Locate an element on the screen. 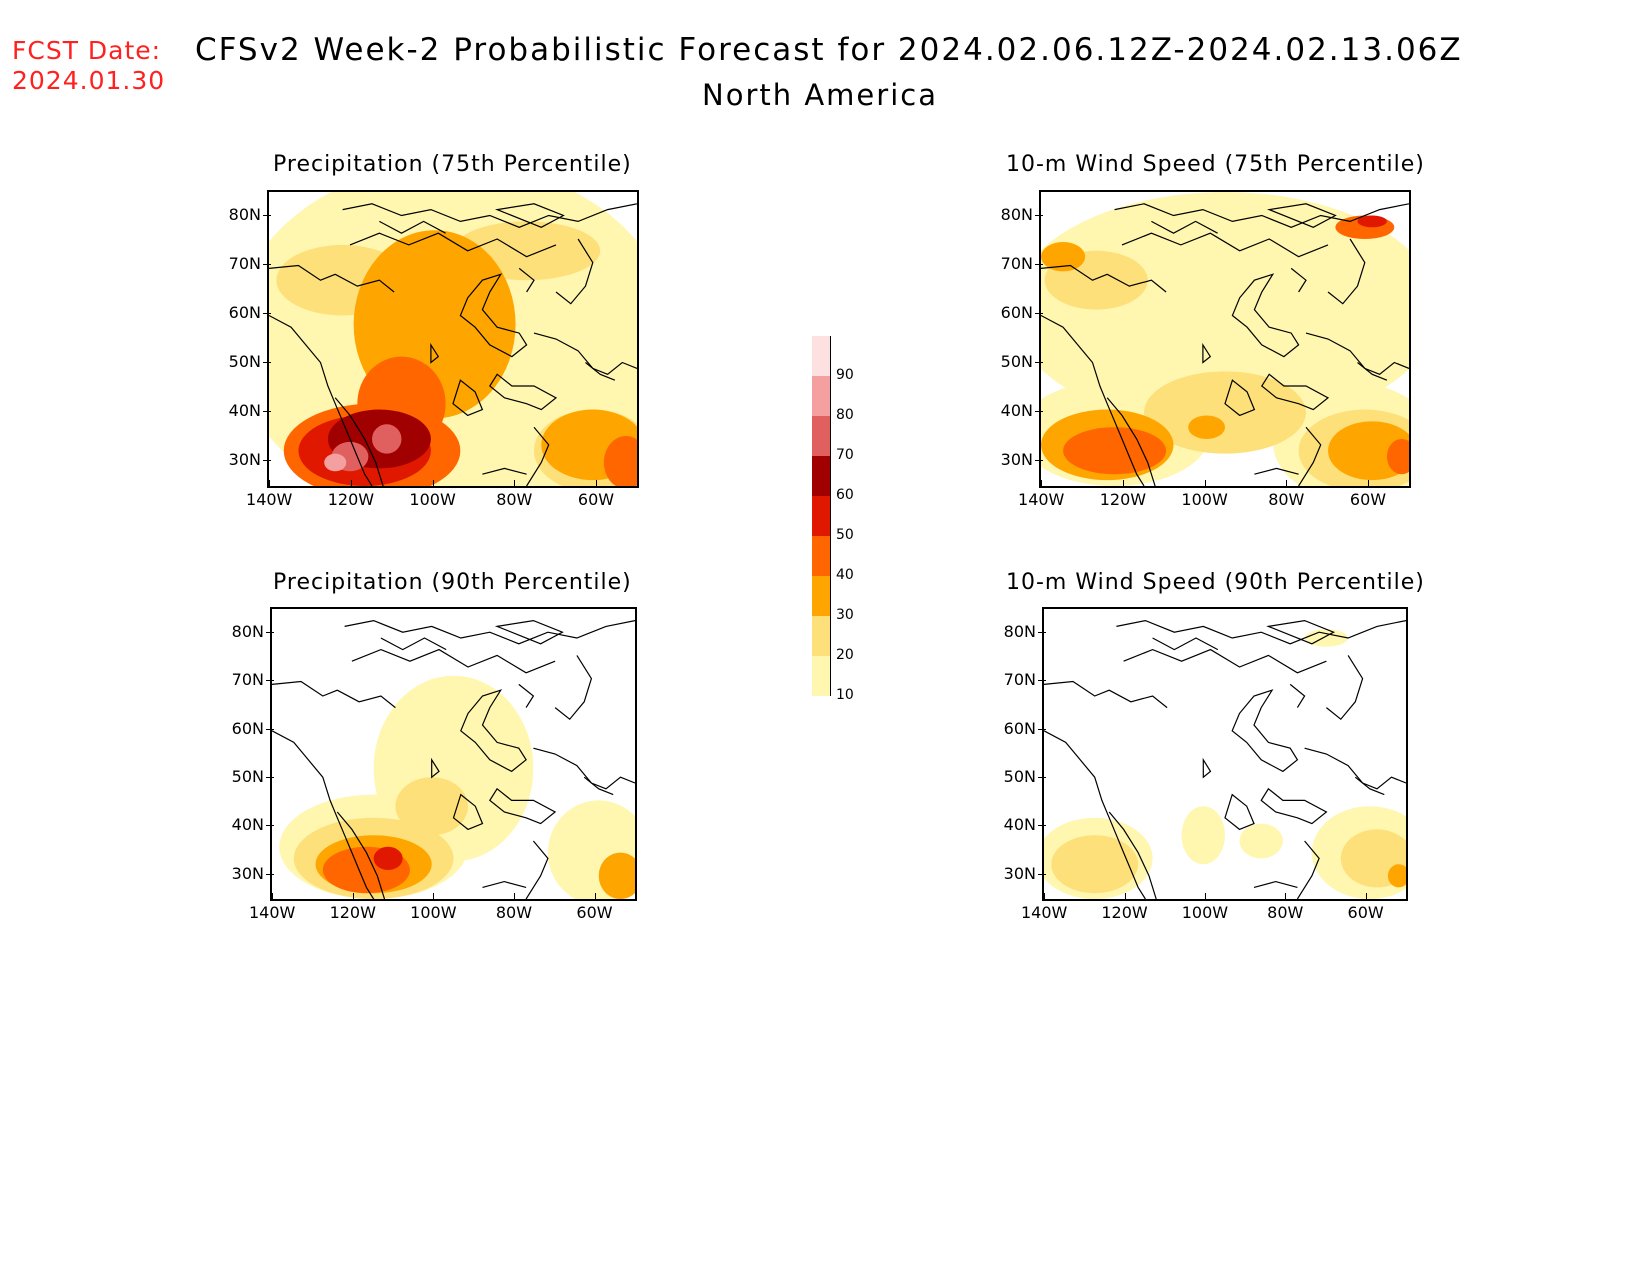 This screenshot has height=1275, width=1650. colorbar-label: 50 is located at coordinates (845, 535).